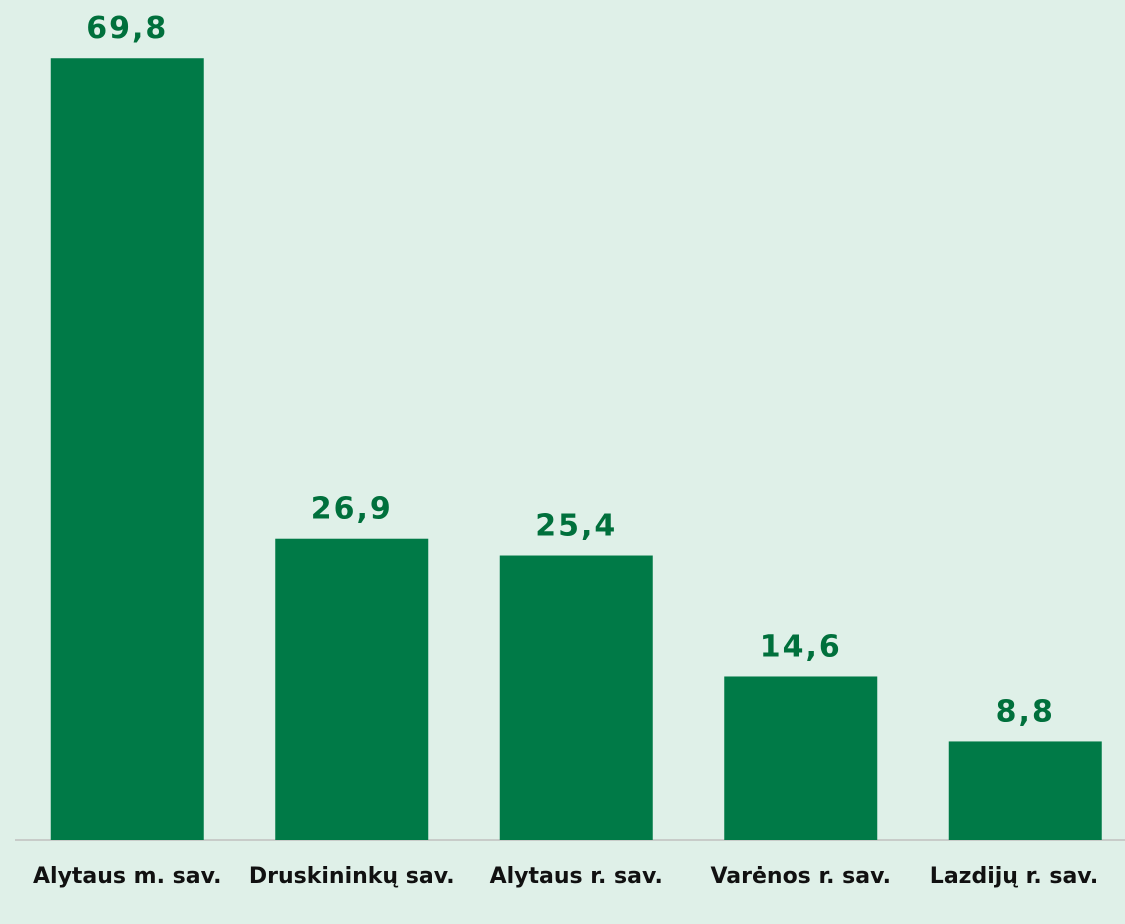 The width and height of the screenshot is (1125, 924). Describe the element at coordinates (801, 876) in the screenshot. I see `x-tick-label: Varėnos r. sav.` at that location.